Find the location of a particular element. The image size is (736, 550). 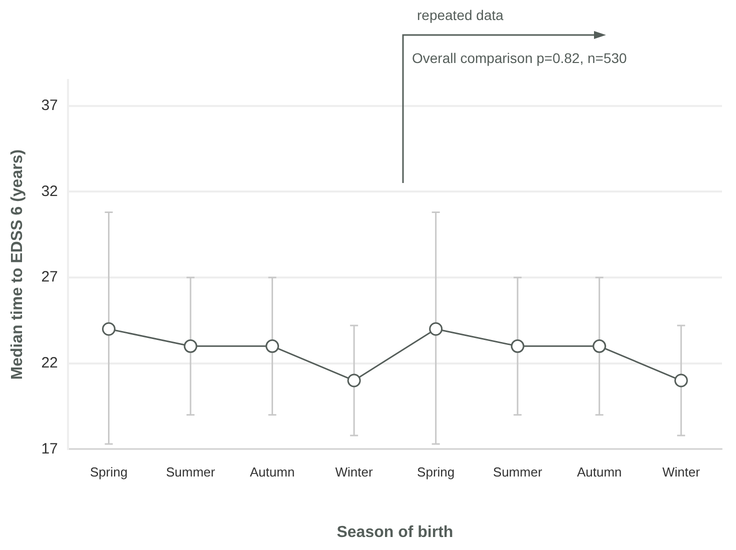

y-tick-label: 37 is located at coordinates (49, 105).